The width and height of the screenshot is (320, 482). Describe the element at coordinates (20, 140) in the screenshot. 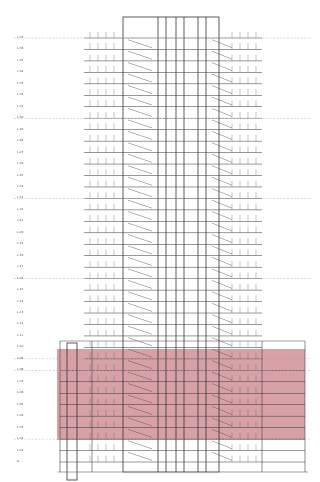

I see `level-label: L.28` at that location.